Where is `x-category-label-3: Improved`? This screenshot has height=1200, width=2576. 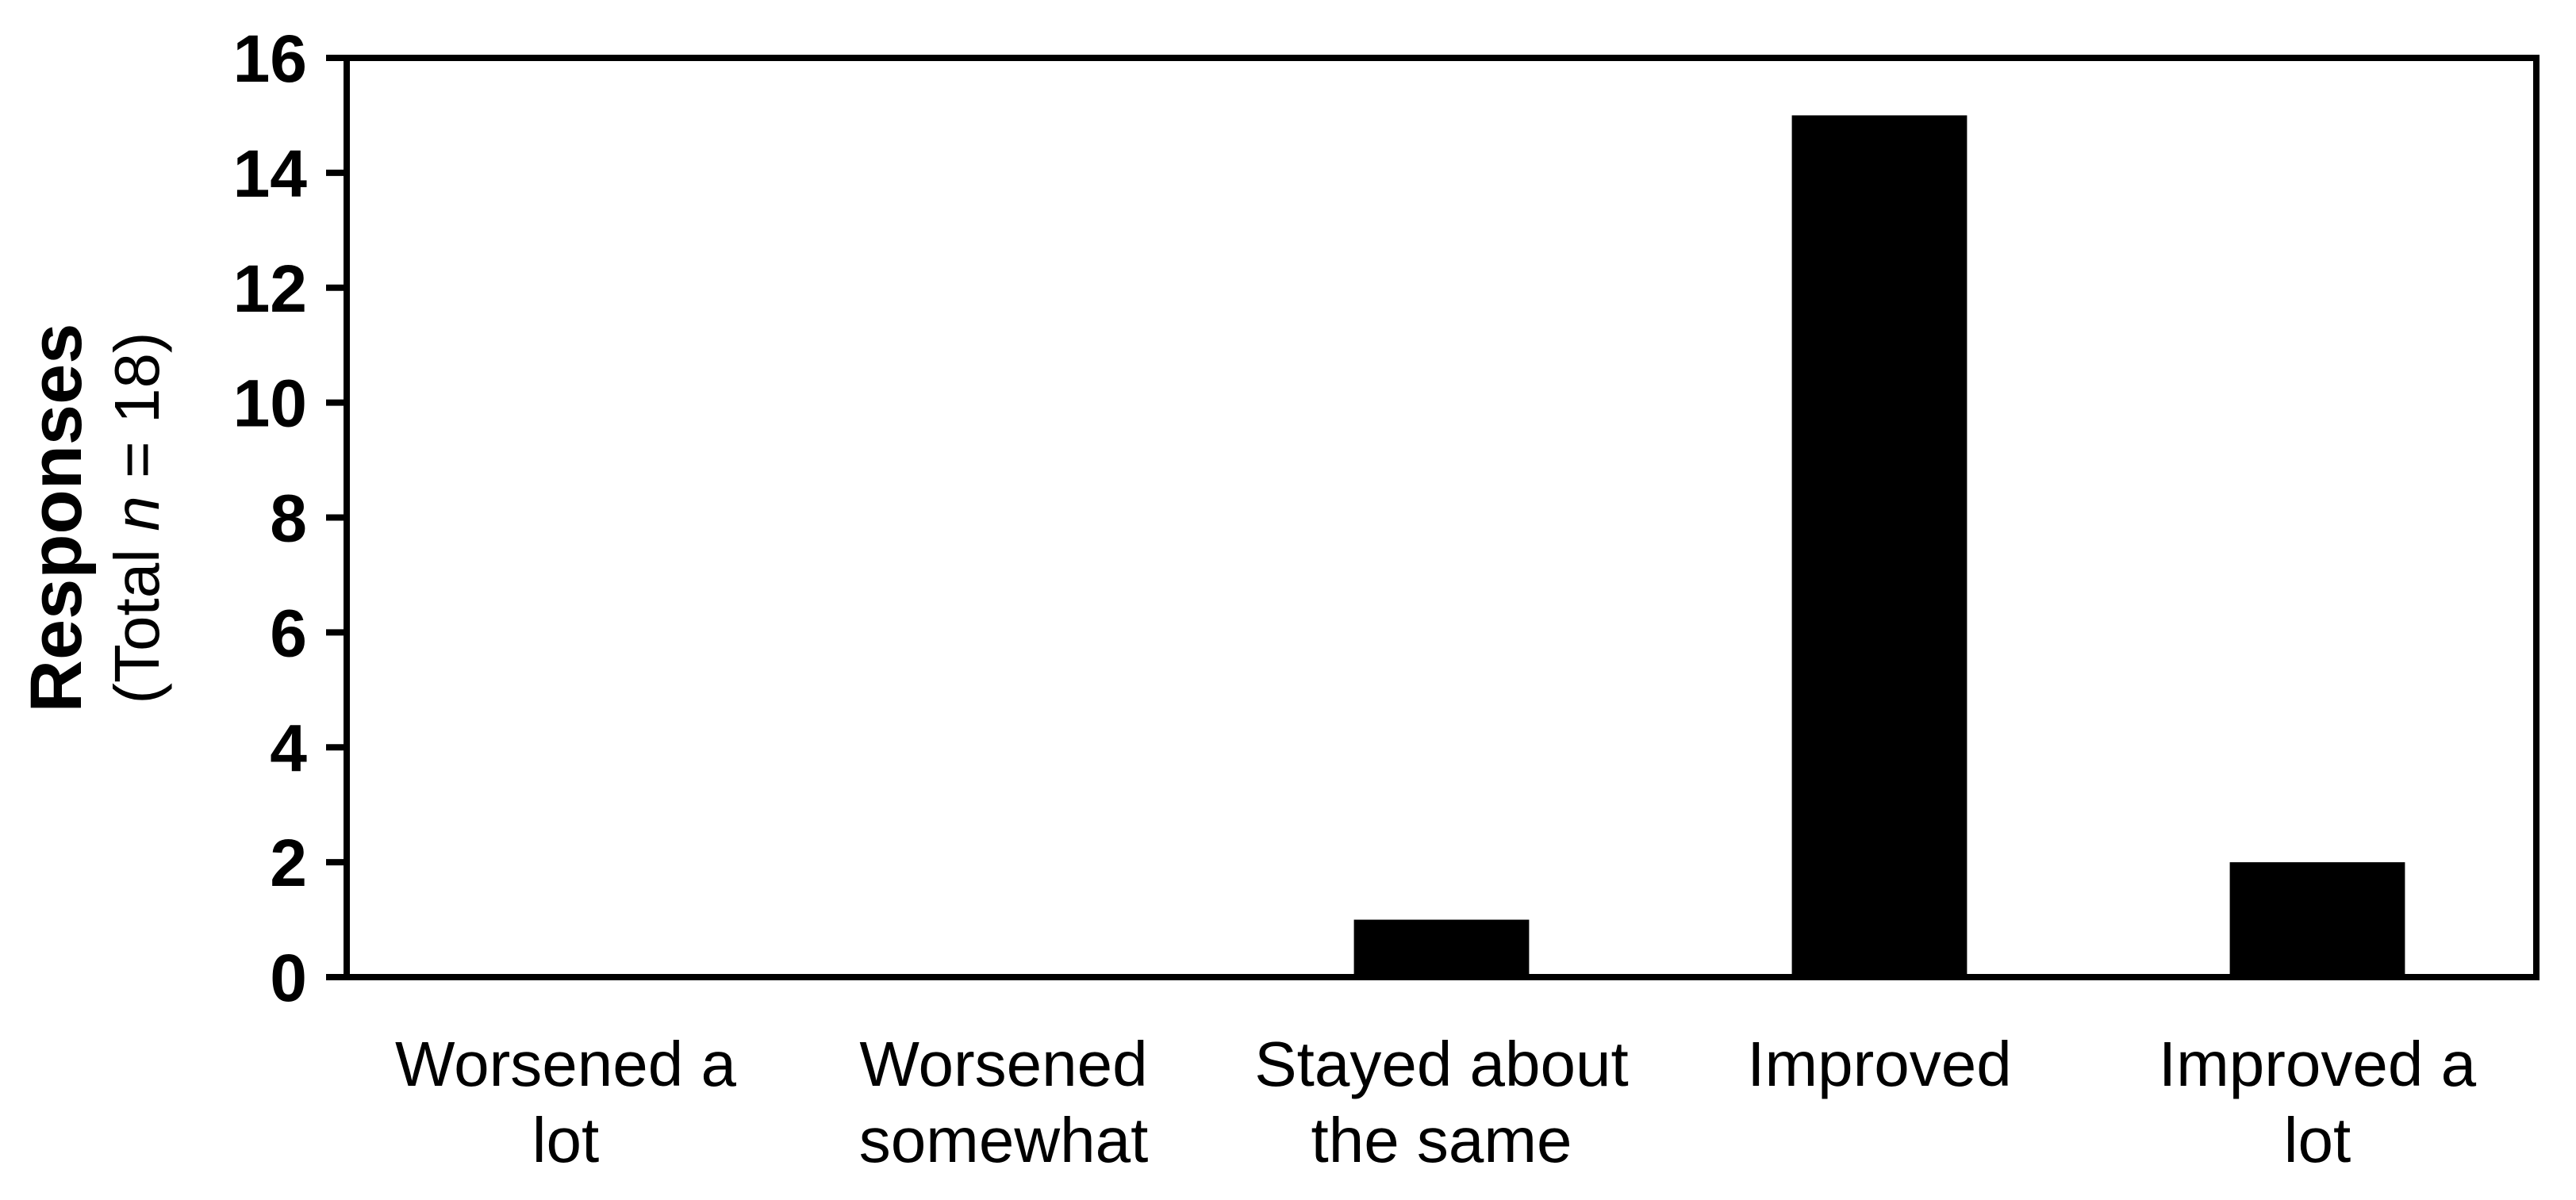 x-category-label-3: Improved is located at coordinates (1879, 1064).